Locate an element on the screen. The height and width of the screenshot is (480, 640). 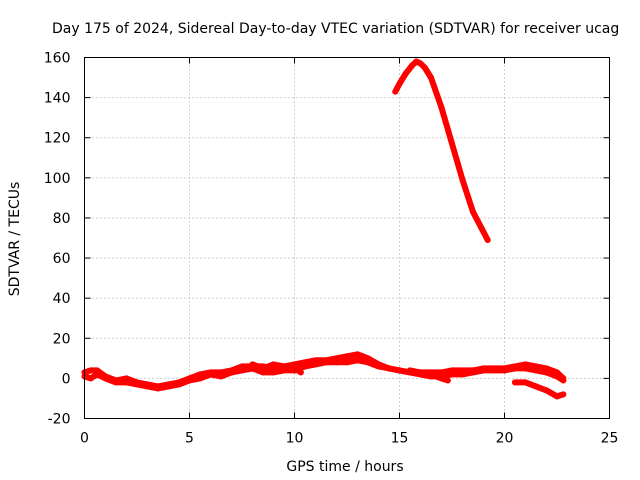
x-tick-label: 0 is located at coordinates (84, 439).